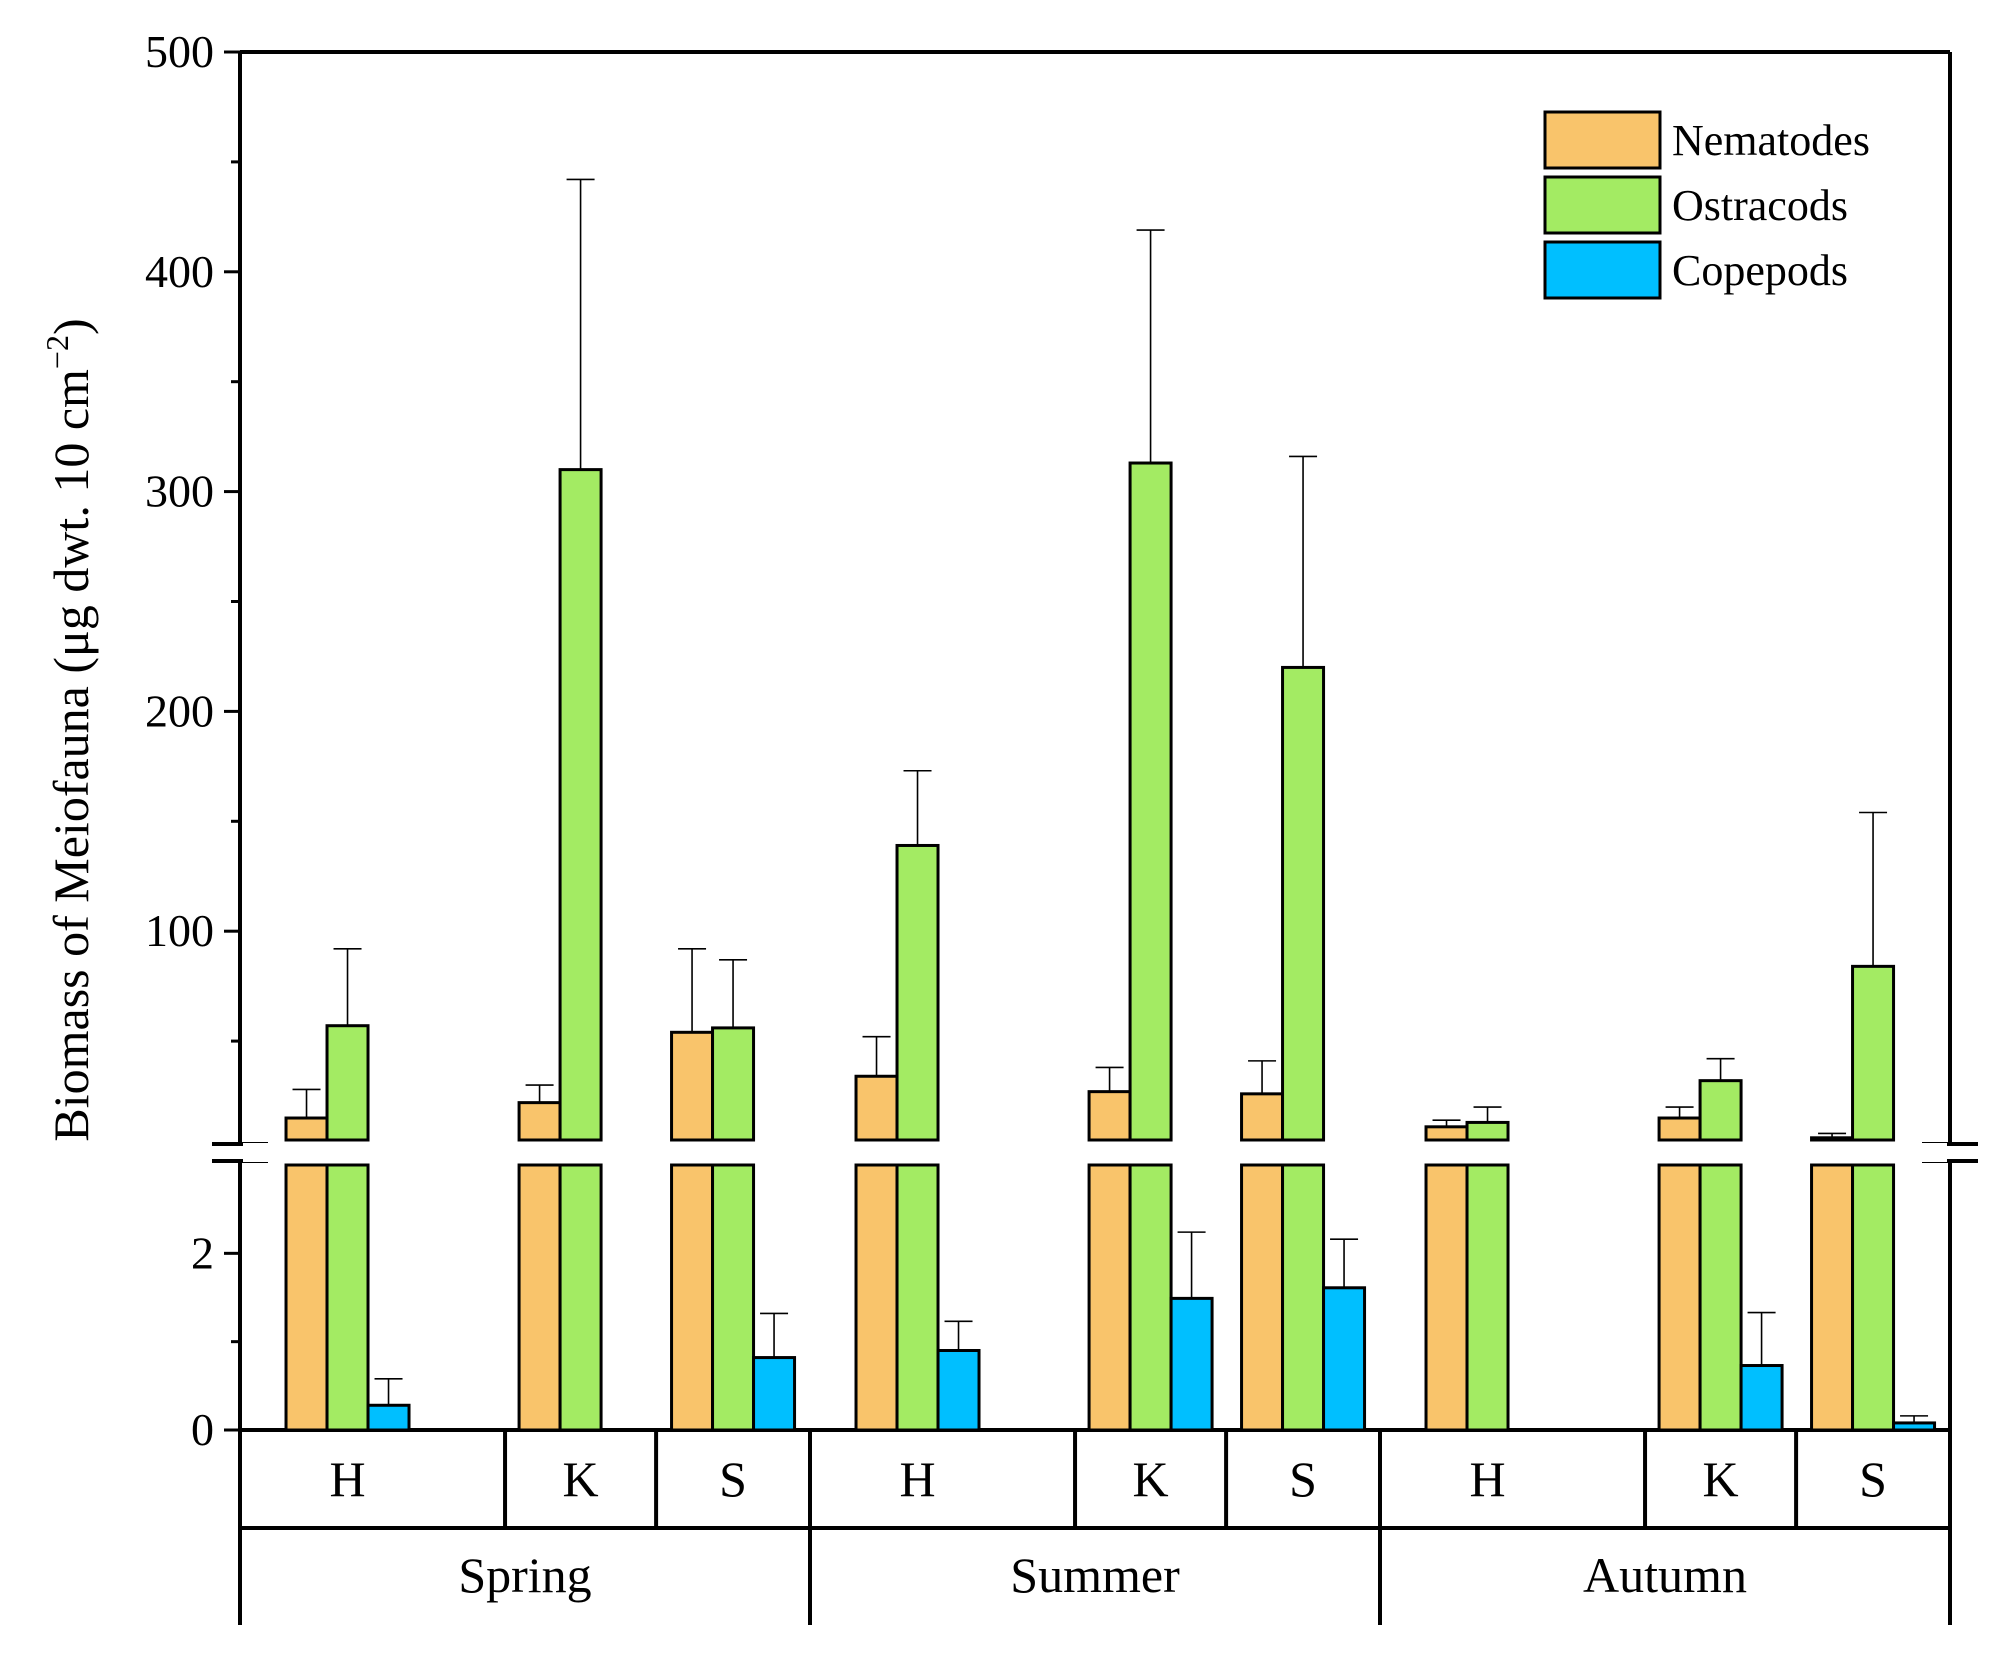  Describe the element at coordinates (1095, 1152) in the screenshot. I see `bar-break-gap` at that location.